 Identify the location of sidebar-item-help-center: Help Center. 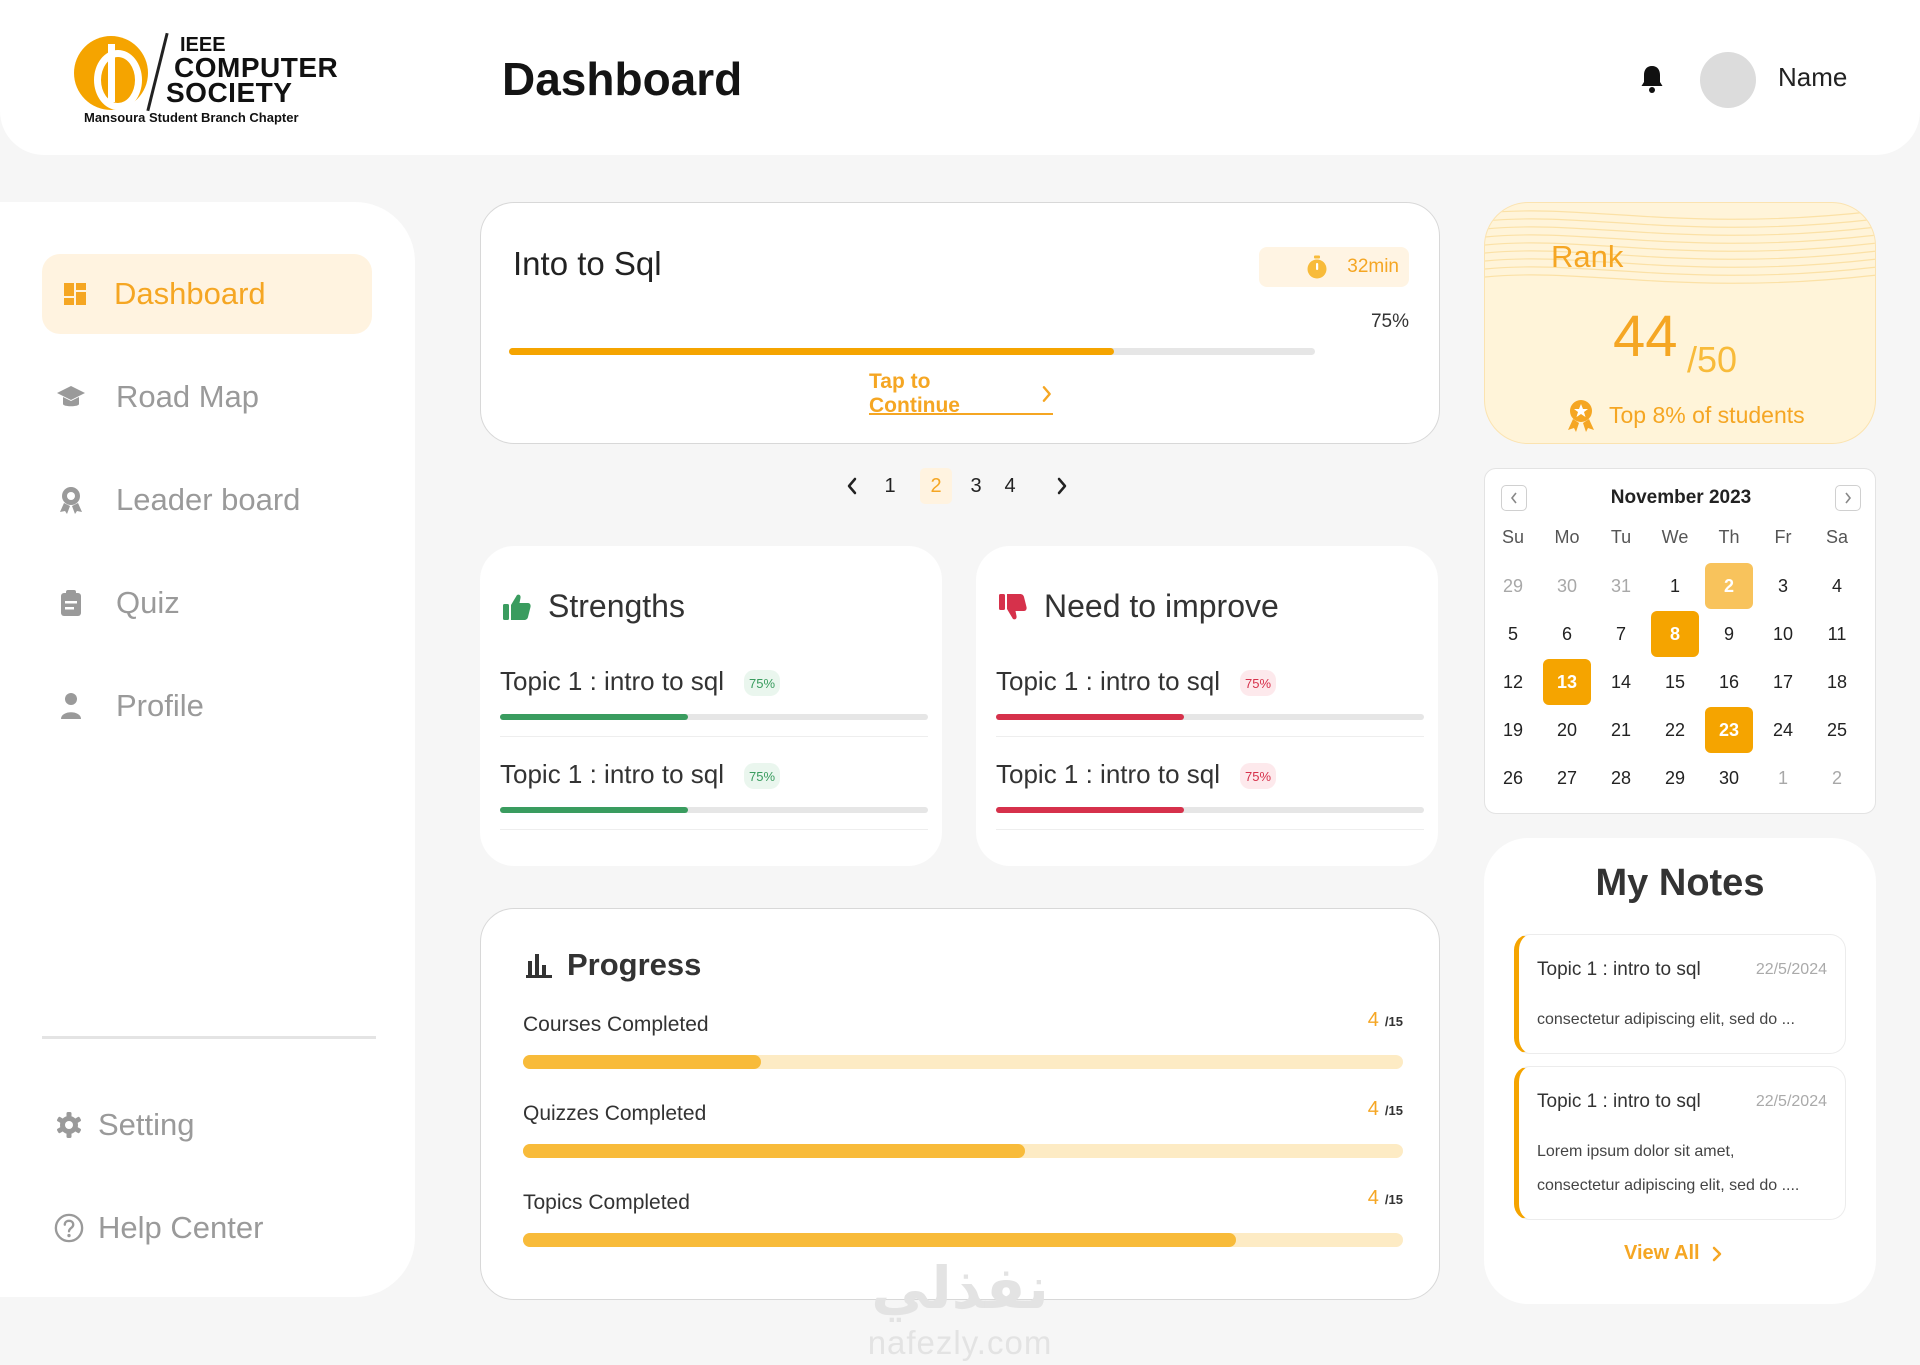
(207, 1228).